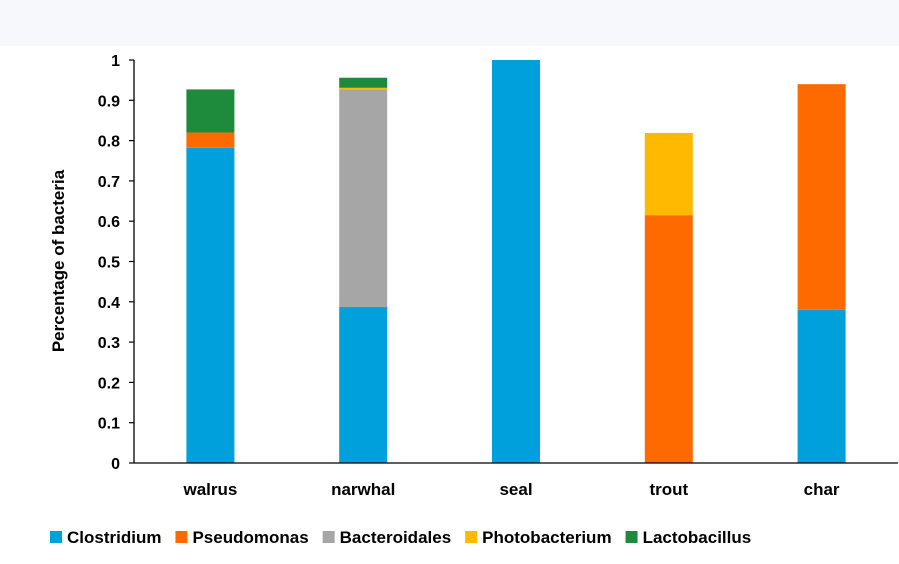 The image size is (899, 564). I want to click on y-tick-label: 0.8, so click(109, 142).